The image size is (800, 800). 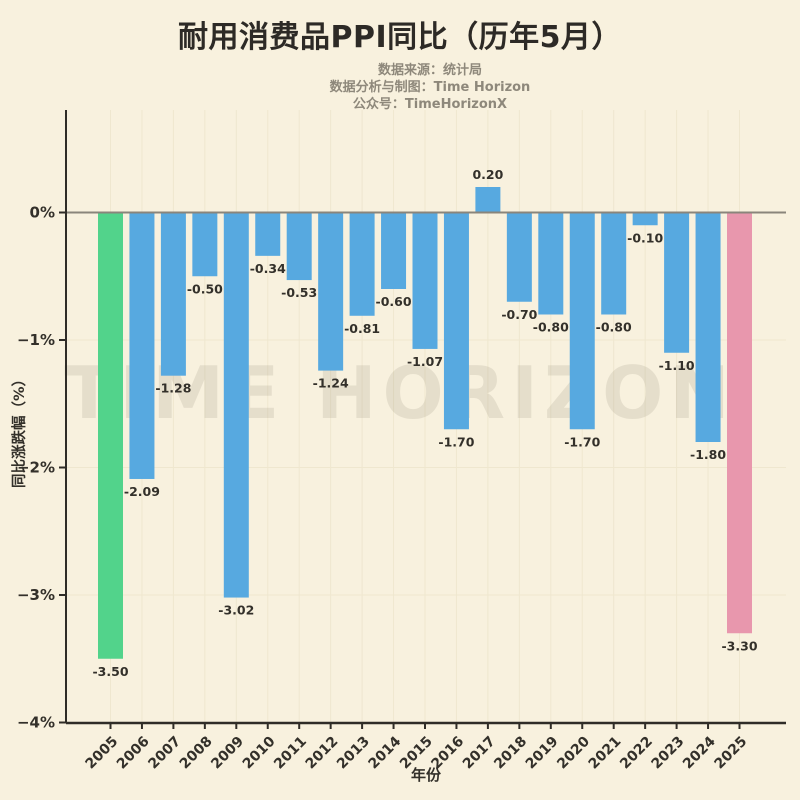 I want to click on x-tick-label-2010: 2010, so click(x=259, y=752).